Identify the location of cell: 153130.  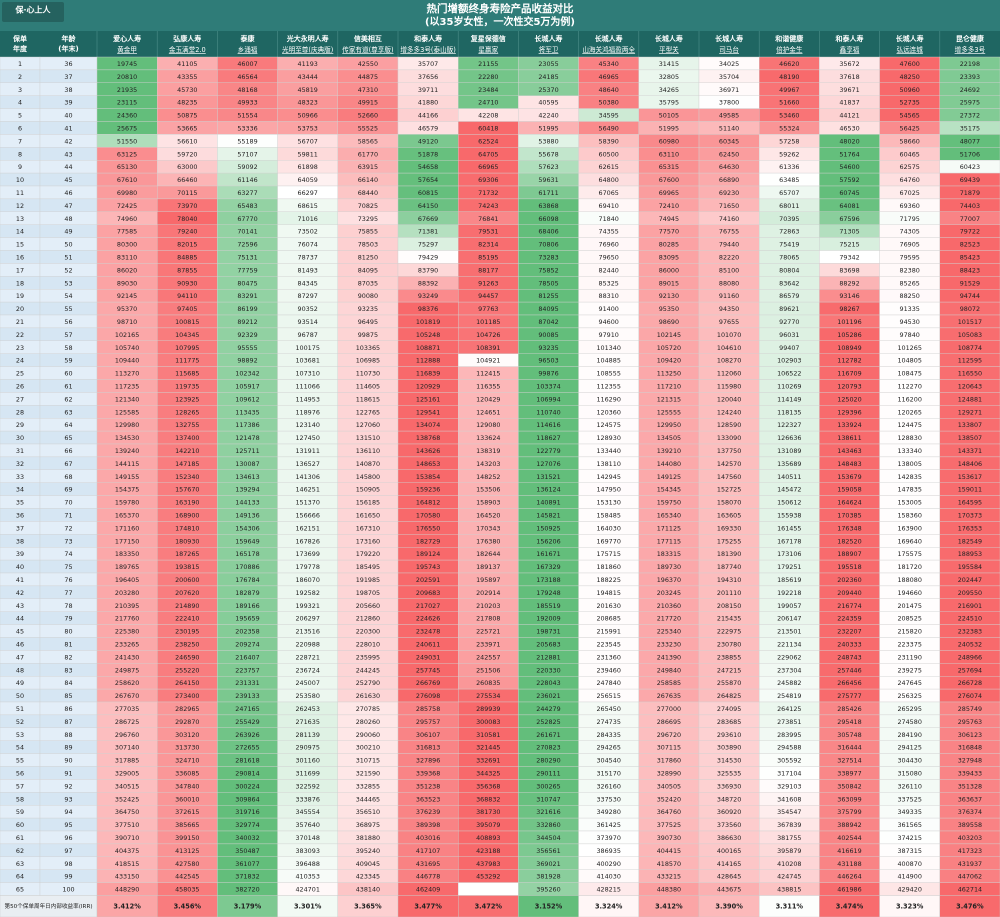
(608, 503).